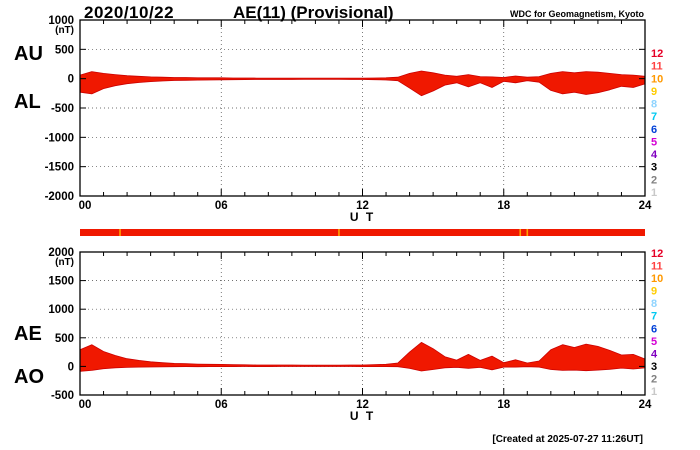 The height and width of the screenshot is (450, 700). Describe the element at coordinates (59, 138) in the screenshot. I see `y-tick-label: -1000` at that location.